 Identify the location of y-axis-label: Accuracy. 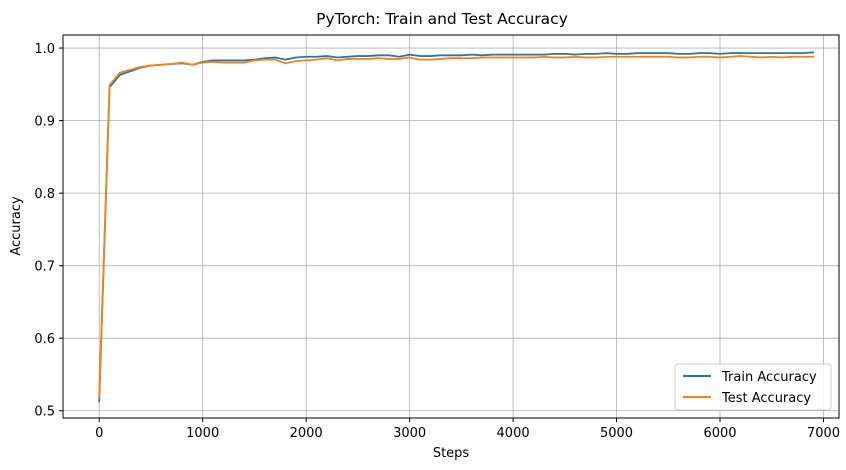
(16, 226).